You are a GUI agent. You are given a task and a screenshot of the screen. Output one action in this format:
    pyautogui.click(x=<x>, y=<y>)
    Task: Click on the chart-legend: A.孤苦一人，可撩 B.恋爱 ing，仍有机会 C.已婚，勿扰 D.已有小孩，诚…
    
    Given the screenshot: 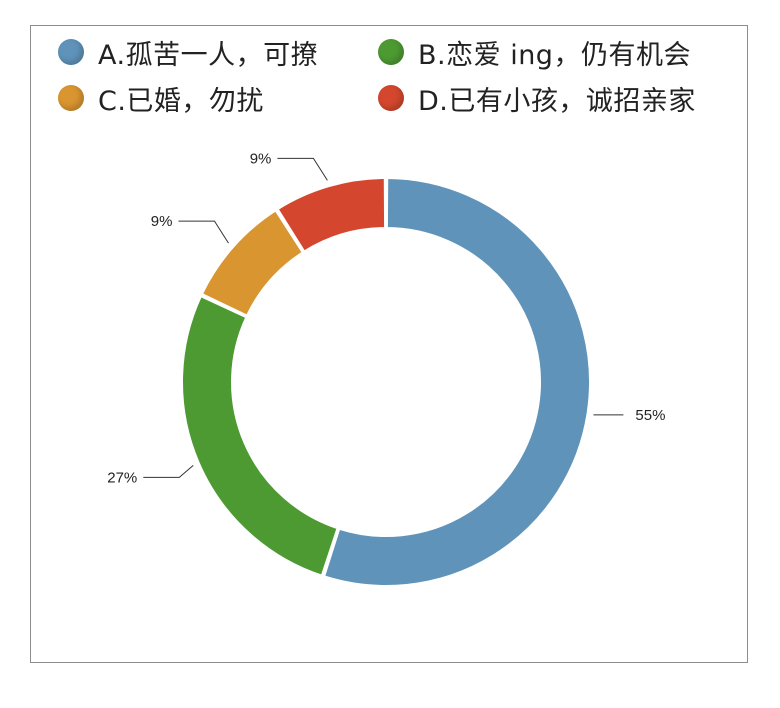 What is the action you would take?
    pyautogui.click(x=398, y=77)
    